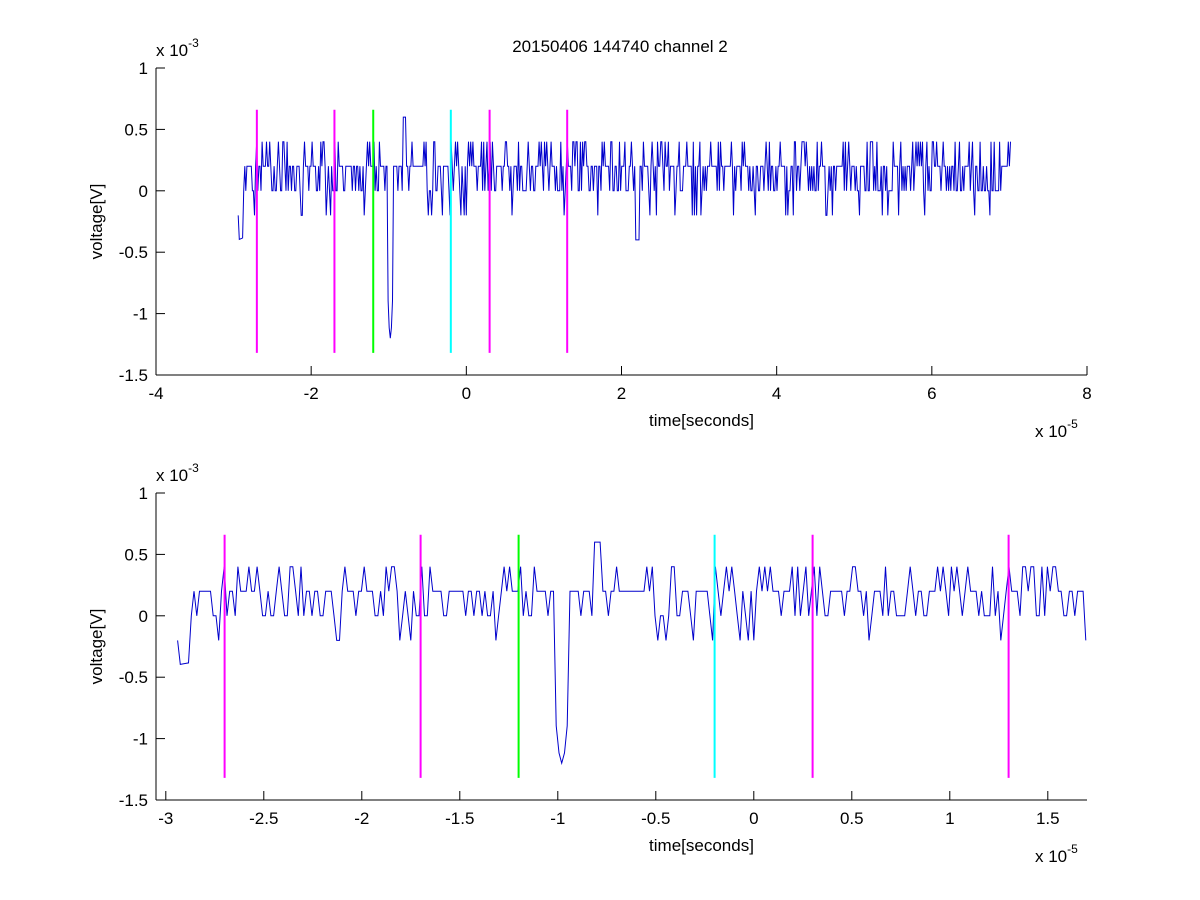 The image size is (1200, 900). I want to click on x-tick-label: 0.5, so click(852, 818).